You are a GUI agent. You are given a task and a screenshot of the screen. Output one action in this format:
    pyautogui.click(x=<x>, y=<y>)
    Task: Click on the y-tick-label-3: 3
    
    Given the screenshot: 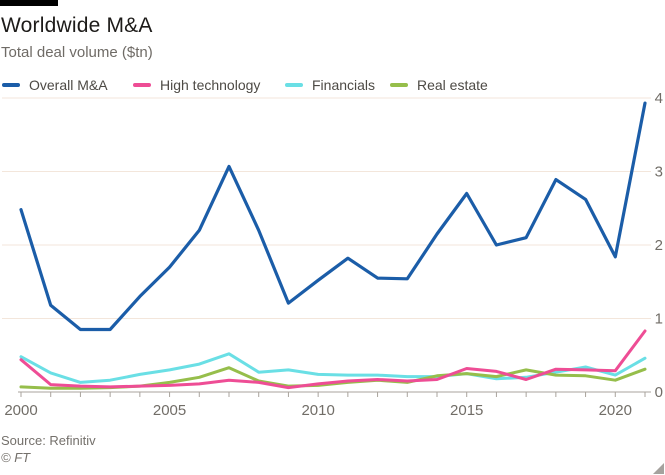 What is the action you would take?
    pyautogui.click(x=659, y=172)
    